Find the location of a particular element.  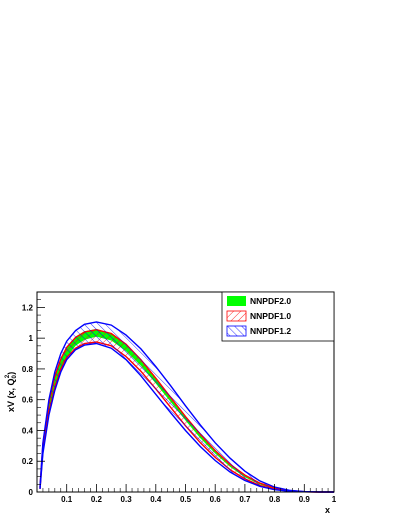

x-tick-label: 0.3 is located at coordinates (127, 499).